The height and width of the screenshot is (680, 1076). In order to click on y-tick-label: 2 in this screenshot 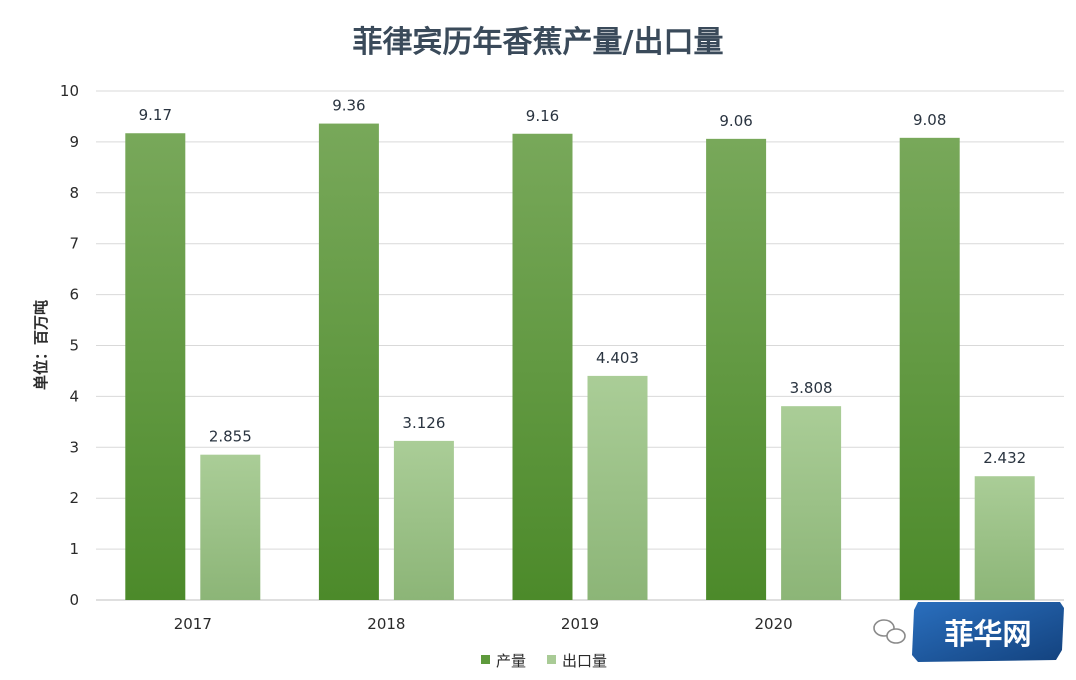, I will do `click(74, 498)`.